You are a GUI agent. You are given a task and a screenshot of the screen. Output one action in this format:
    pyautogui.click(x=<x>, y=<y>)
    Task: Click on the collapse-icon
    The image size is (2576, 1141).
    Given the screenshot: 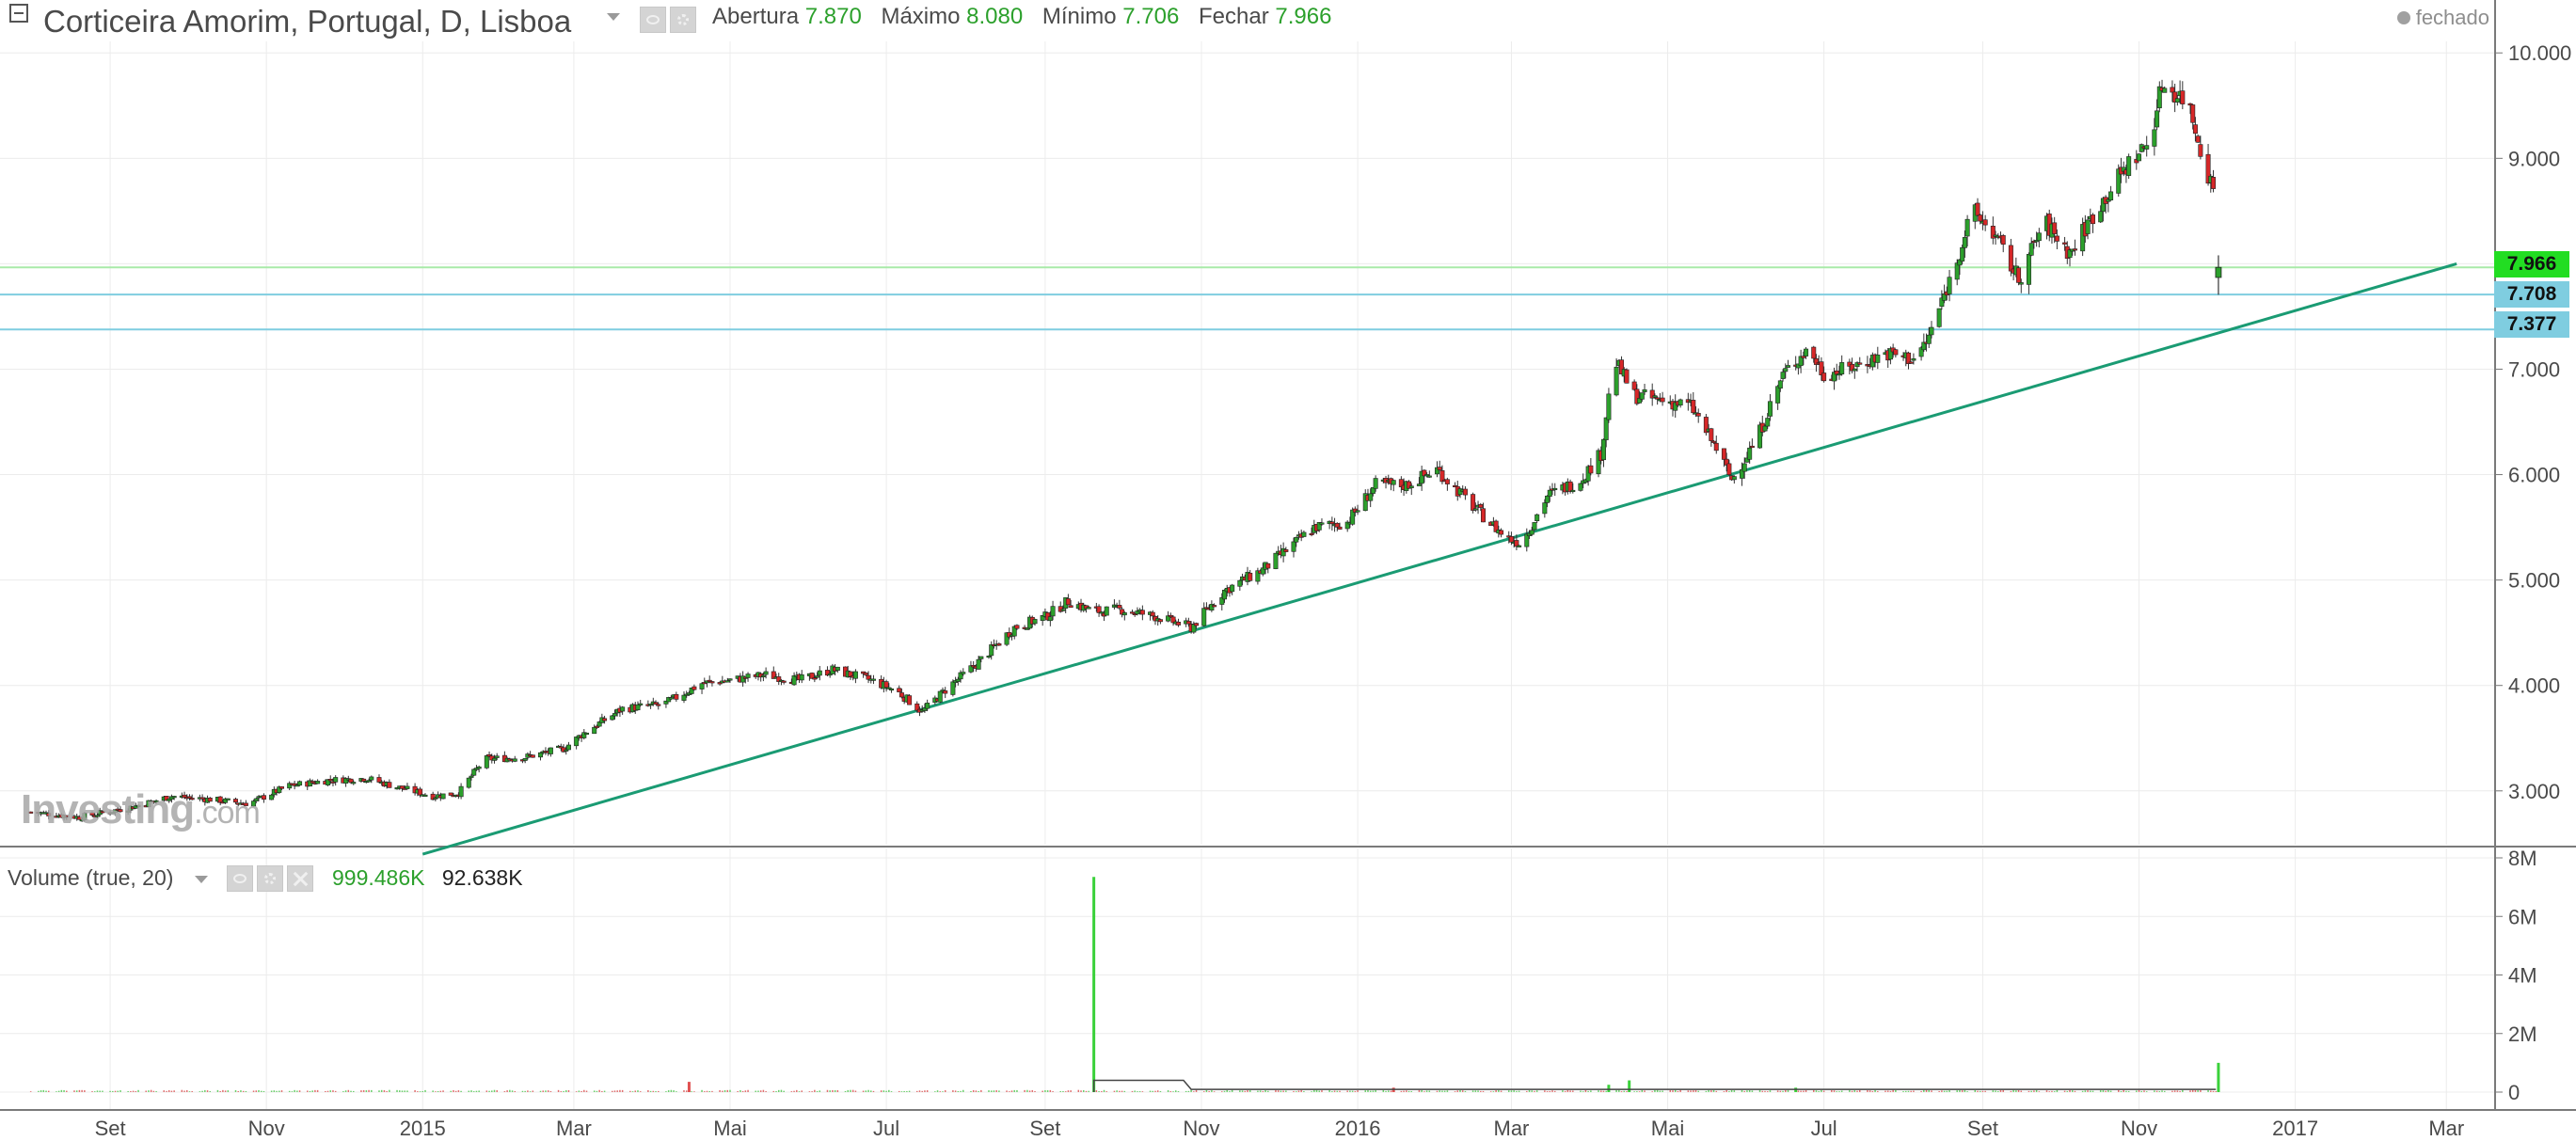 What is the action you would take?
    pyautogui.click(x=18, y=13)
    